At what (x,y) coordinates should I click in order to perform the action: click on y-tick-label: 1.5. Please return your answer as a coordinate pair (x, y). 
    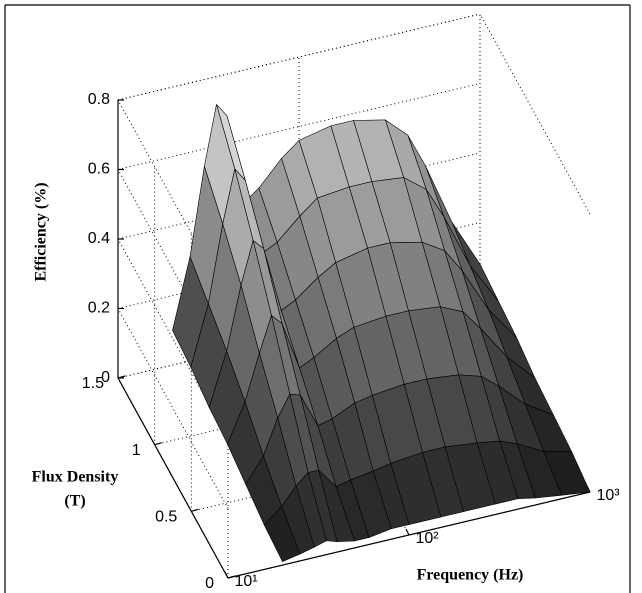
    Looking at the image, I should click on (93, 383).